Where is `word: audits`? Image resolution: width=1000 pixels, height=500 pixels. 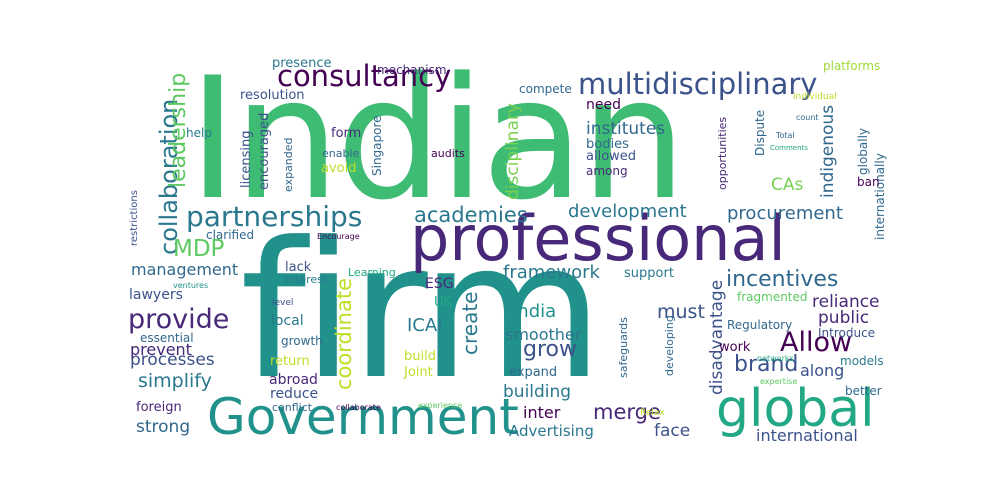 word: audits is located at coordinates (448, 153).